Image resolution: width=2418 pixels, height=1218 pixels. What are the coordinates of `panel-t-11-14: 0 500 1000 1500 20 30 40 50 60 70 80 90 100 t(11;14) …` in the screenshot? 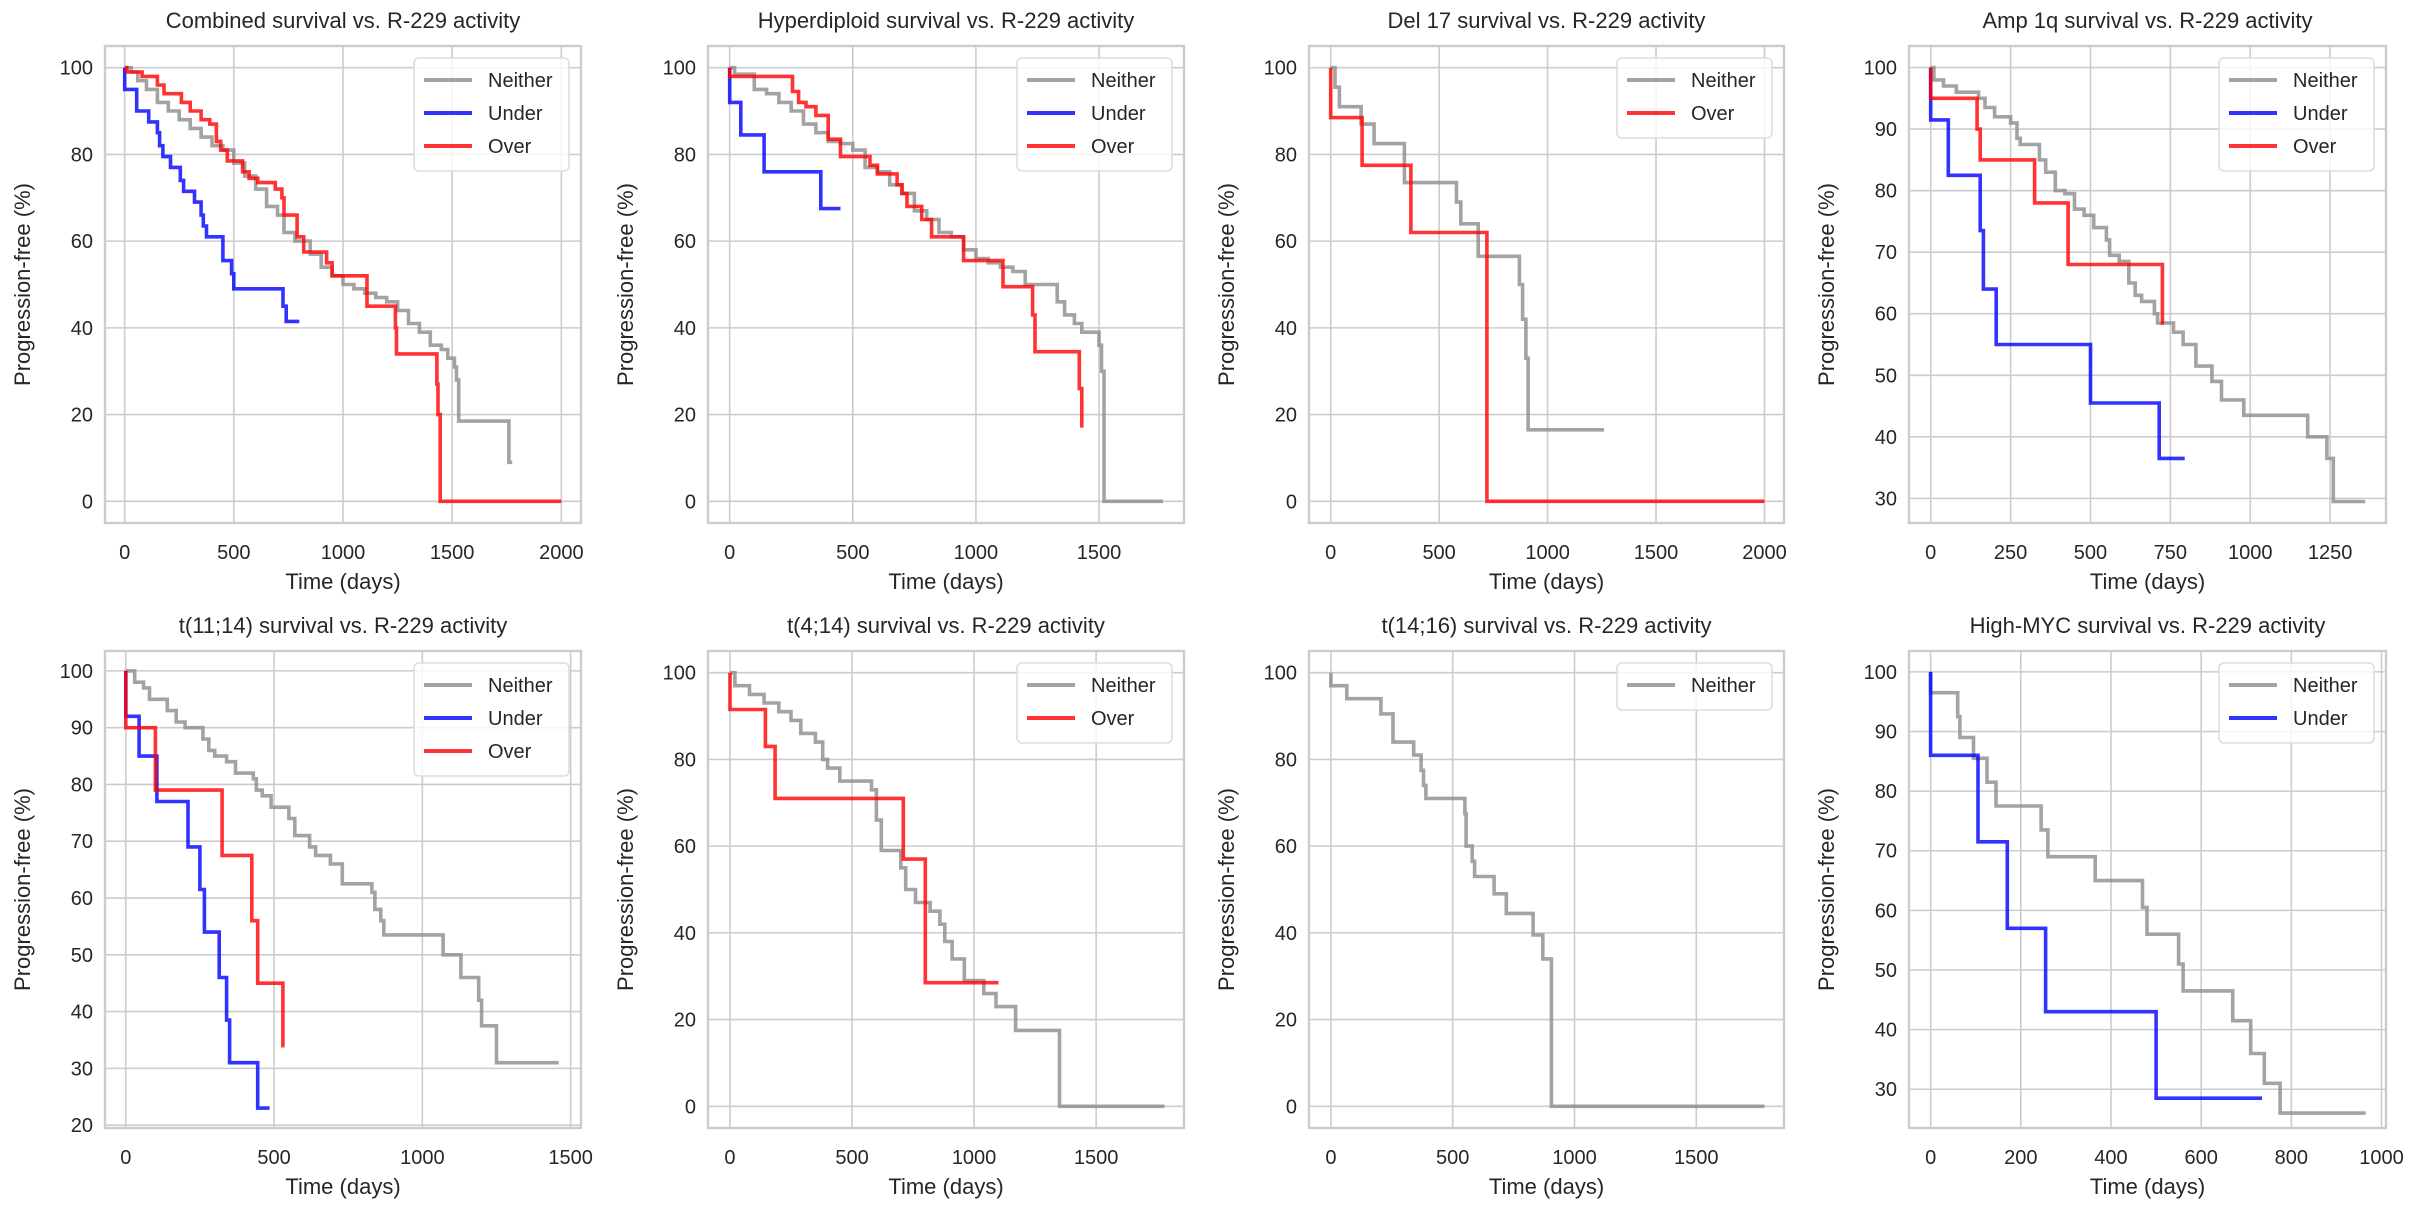 It's located at (301, 906).